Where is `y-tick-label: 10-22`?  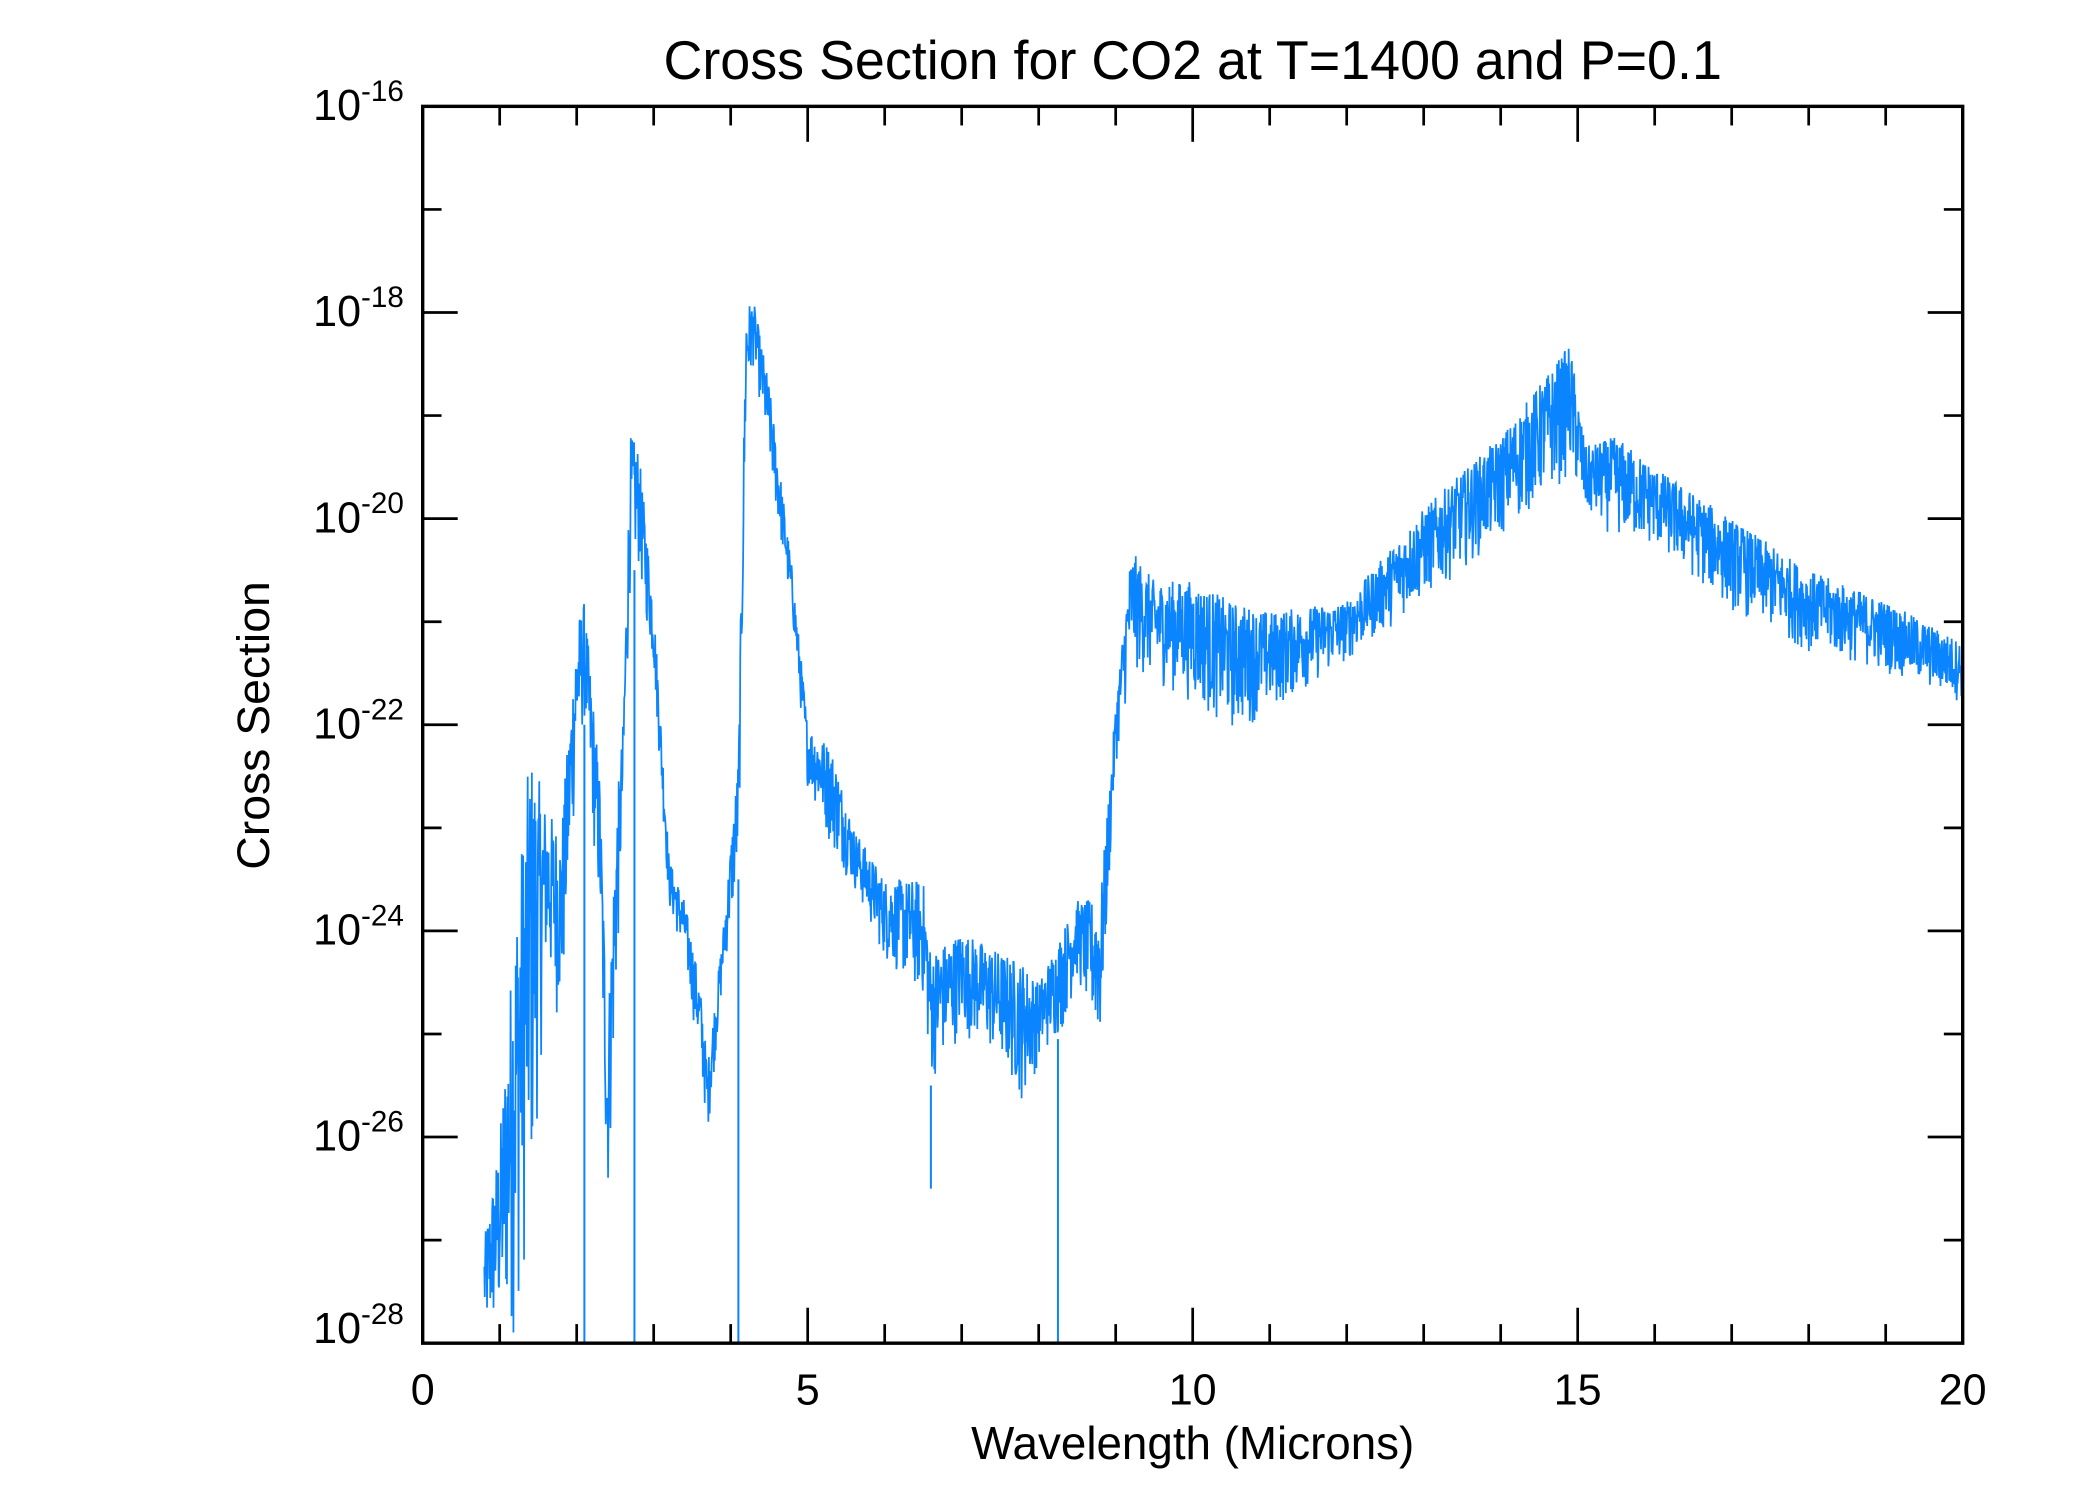 y-tick-label: 10-22 is located at coordinates (358, 720).